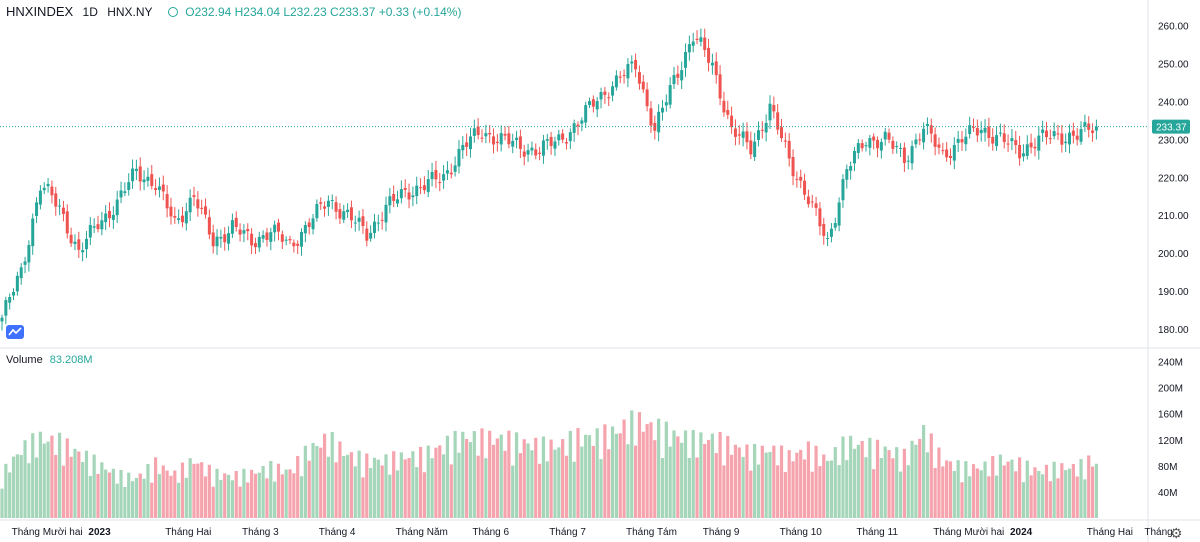  I want to click on settings-gear-icon: ⚙, so click(1176, 533).